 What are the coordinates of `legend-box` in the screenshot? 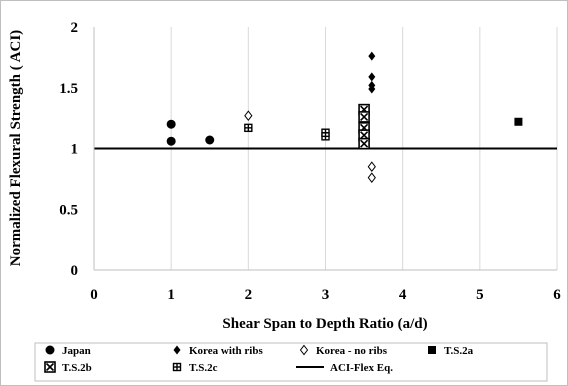 It's located at (291, 362).